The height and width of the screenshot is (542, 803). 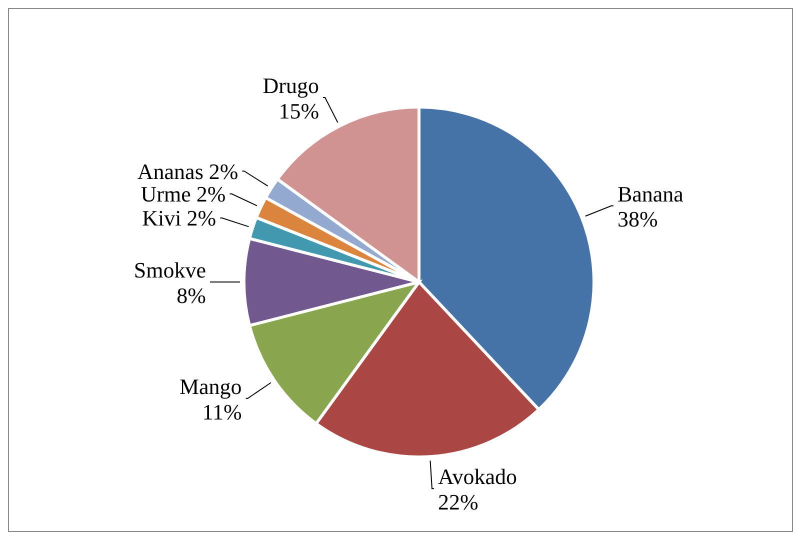 What do you see at coordinates (637, 219) in the screenshot?
I see `data-label: 38%` at bounding box center [637, 219].